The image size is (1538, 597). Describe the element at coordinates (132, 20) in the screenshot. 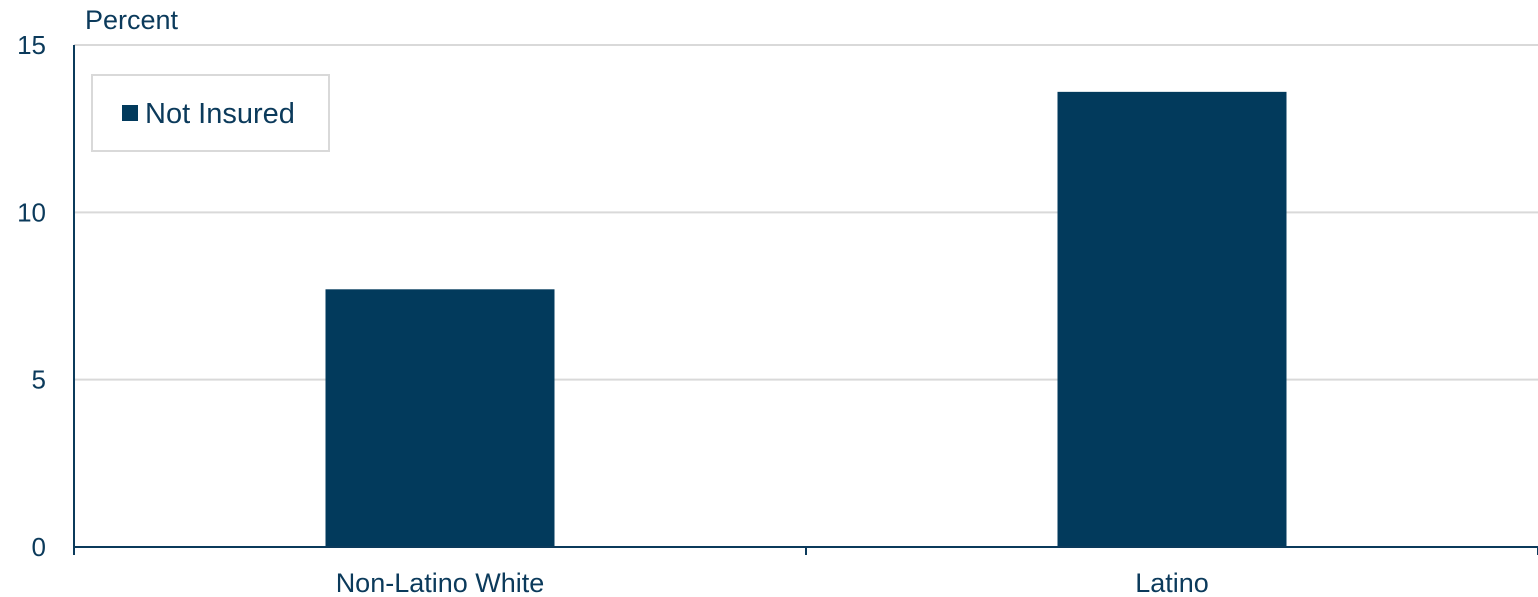

I see `y-axis-label: Percent` at that location.